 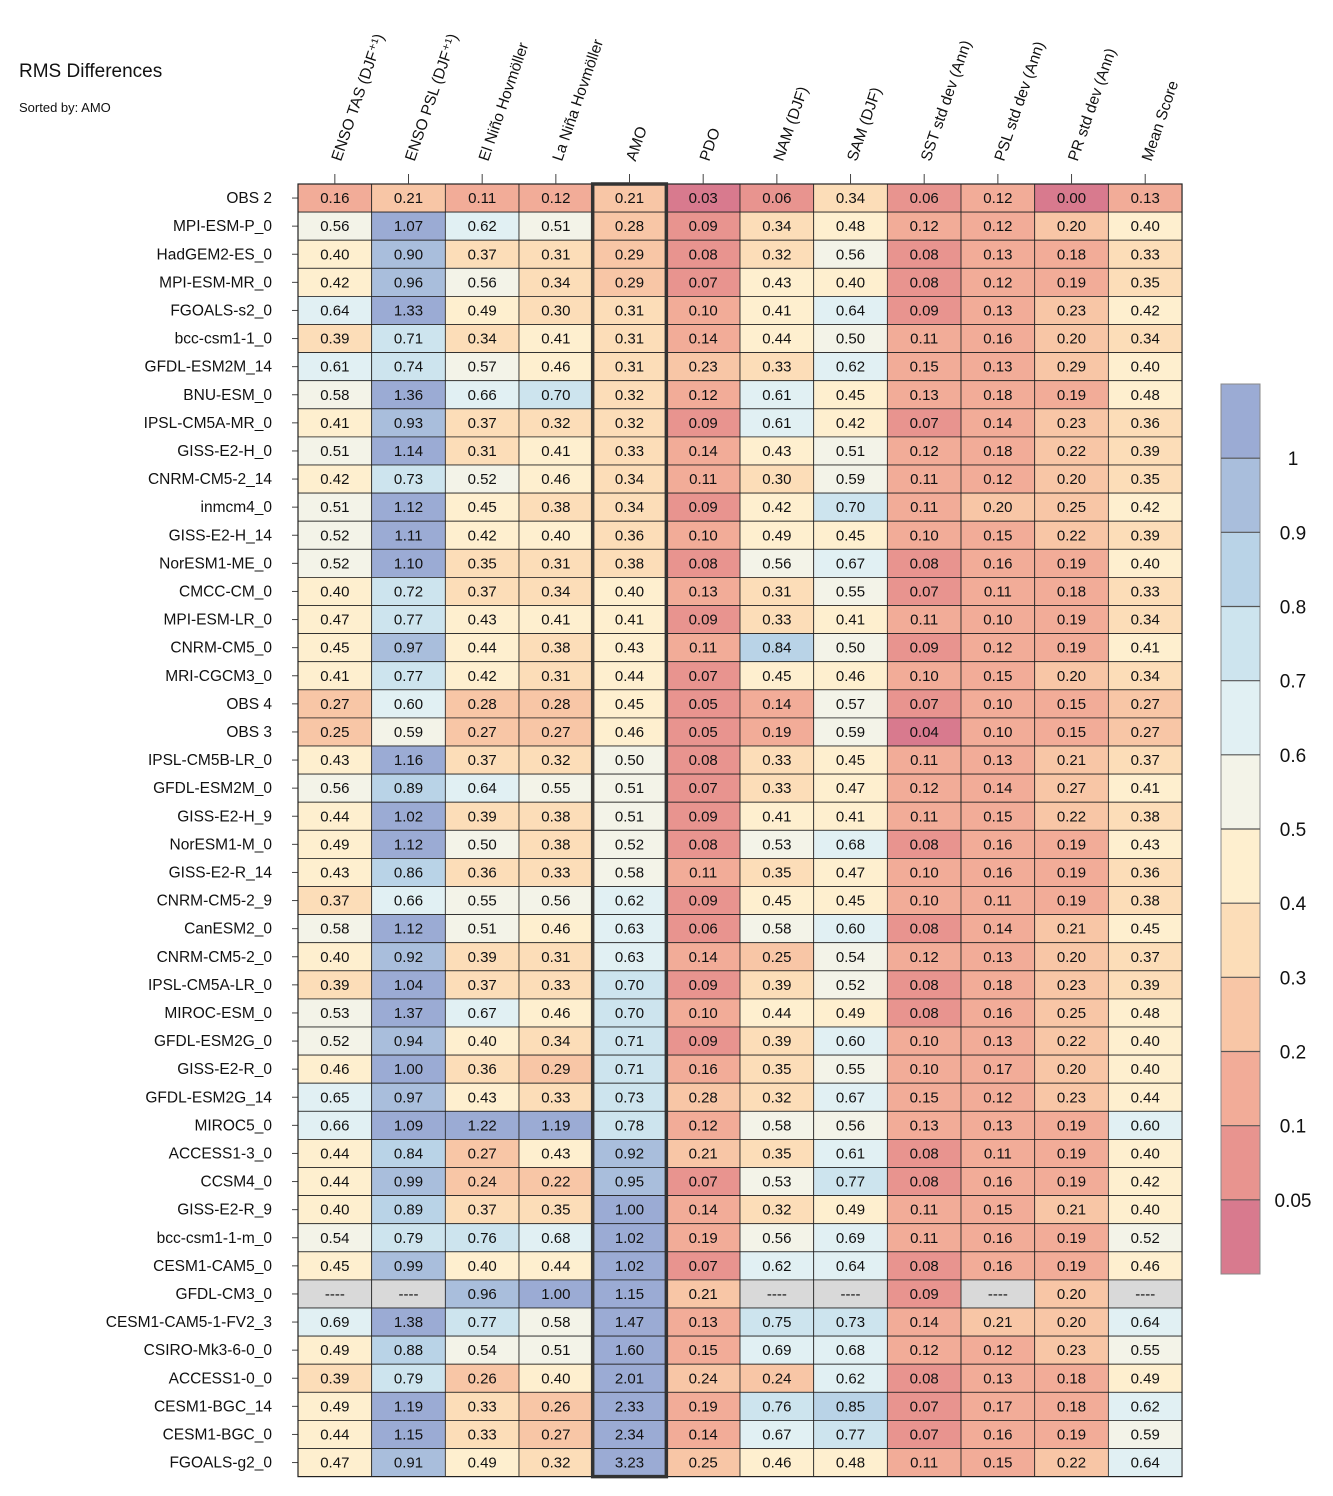 What do you see at coordinates (629, 1182) in the screenshot?
I see `cell-value: 0.95` at bounding box center [629, 1182].